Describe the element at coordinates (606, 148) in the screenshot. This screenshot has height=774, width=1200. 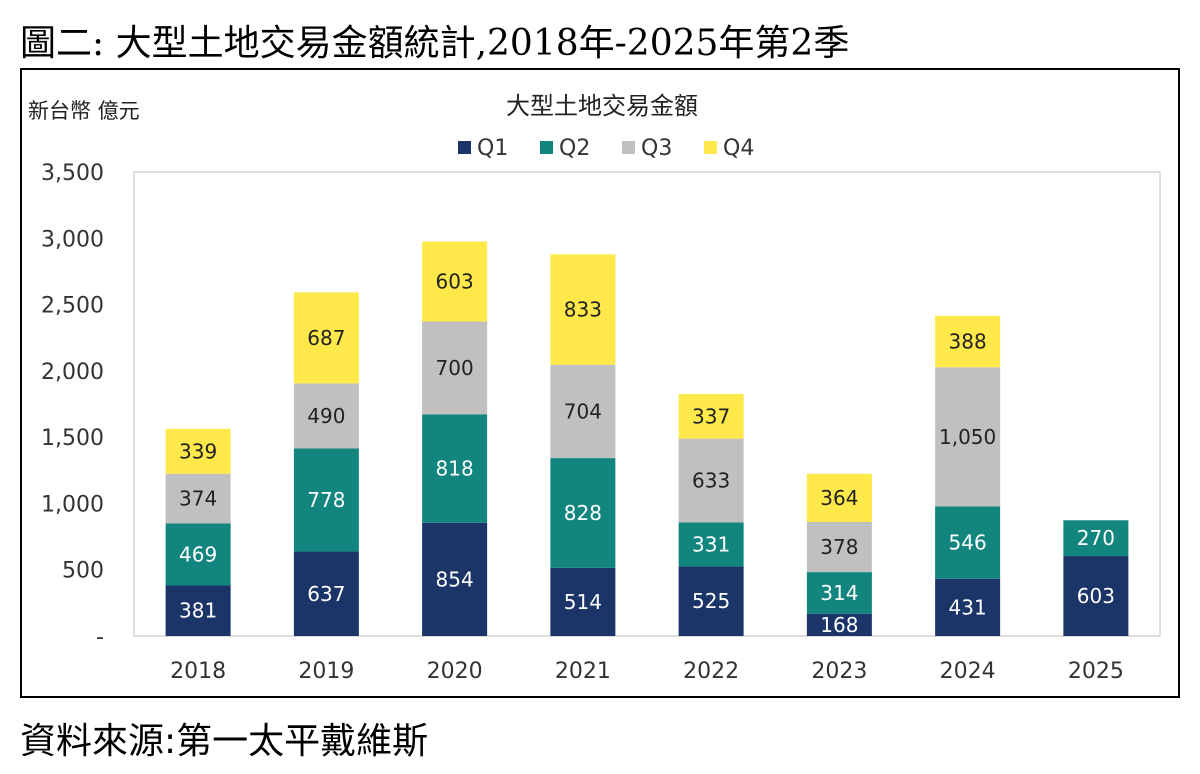
I see `legend: Q1 Q2 Q3 Q4` at that location.